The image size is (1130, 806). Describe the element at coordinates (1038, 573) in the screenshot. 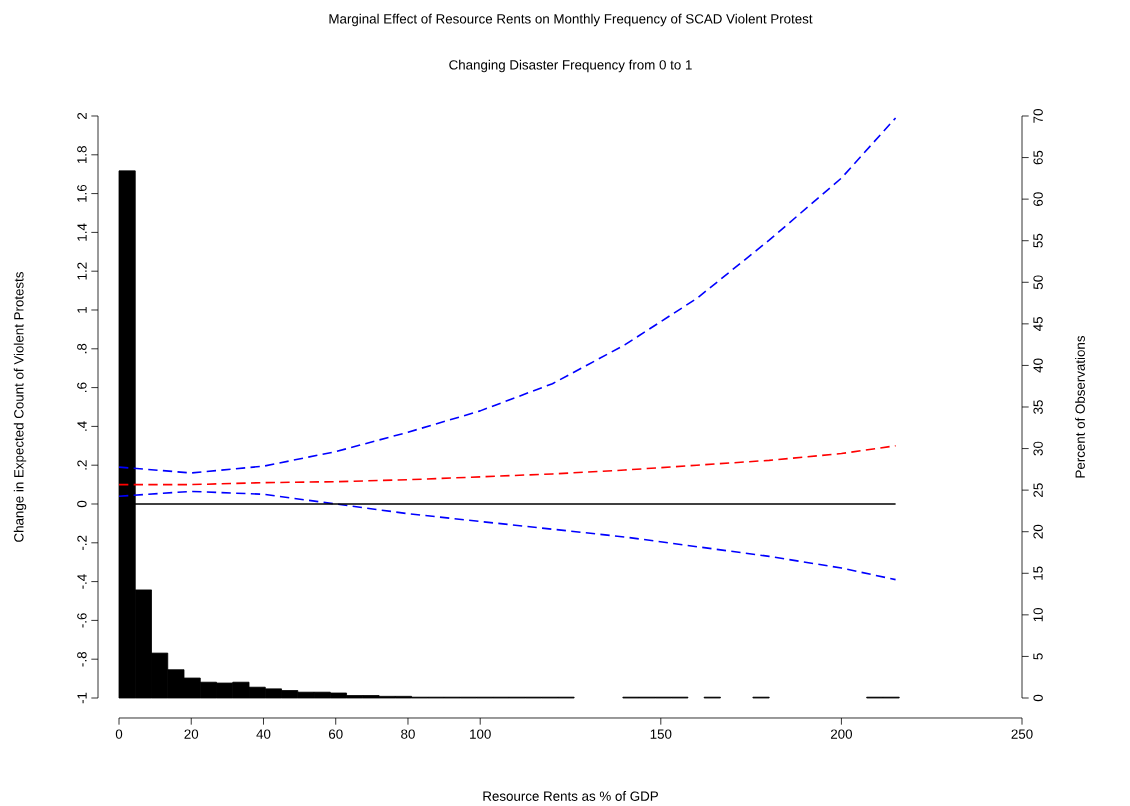

I see `y2-tick-label: 15` at that location.